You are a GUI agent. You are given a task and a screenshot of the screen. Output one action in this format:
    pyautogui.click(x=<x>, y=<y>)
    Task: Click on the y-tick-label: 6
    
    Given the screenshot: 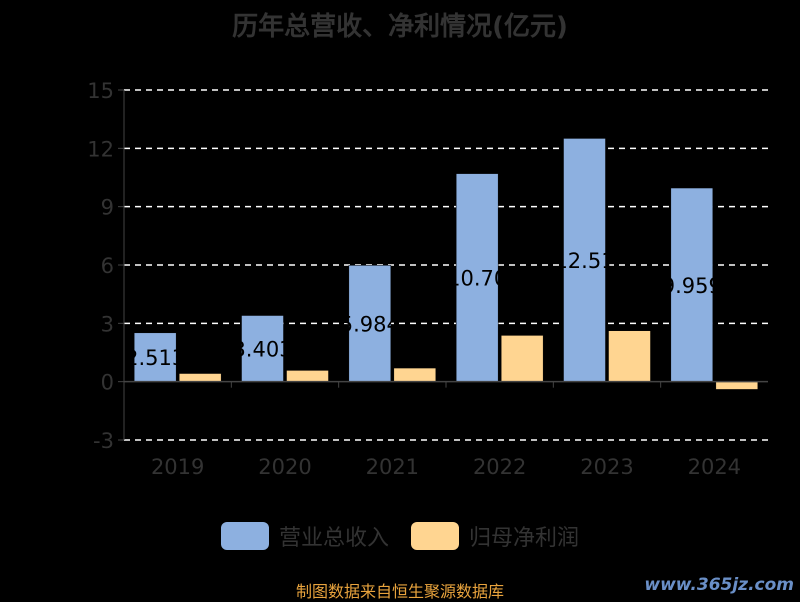 What is the action you would take?
    pyautogui.click(x=107, y=266)
    